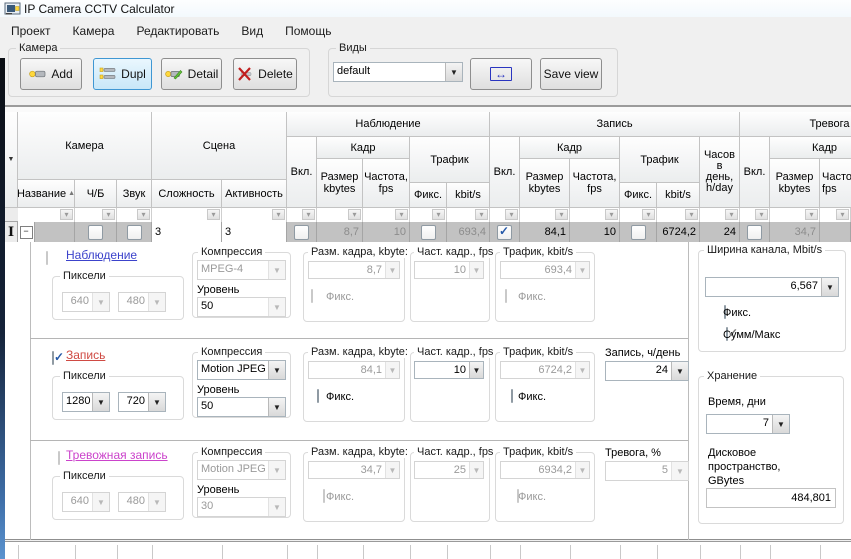 The height and width of the screenshot is (559, 851). I want to click on alarm-traffic-spinner: 6934,2 ▼, so click(545, 470).